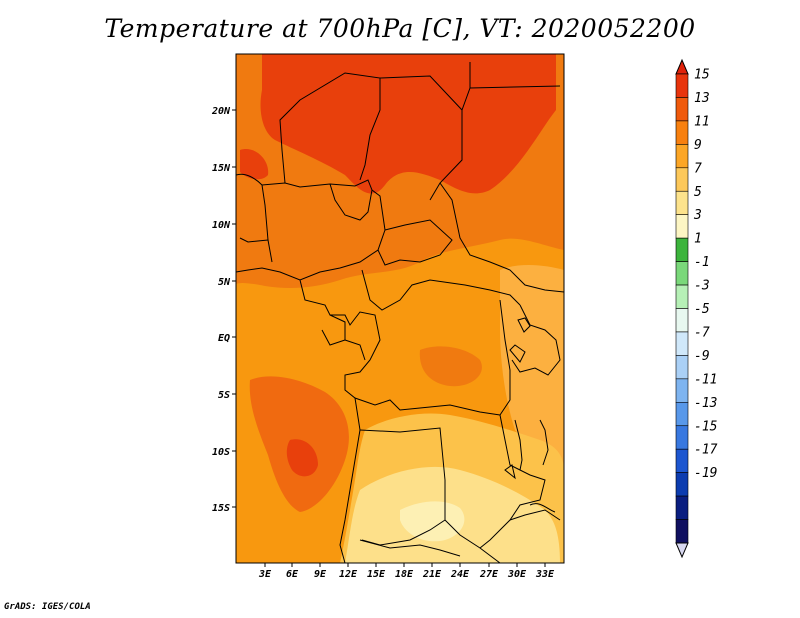 This screenshot has width=800, height=618. Describe the element at coordinates (224, 338) in the screenshot. I see `lat-label-eq: EQ` at that location.